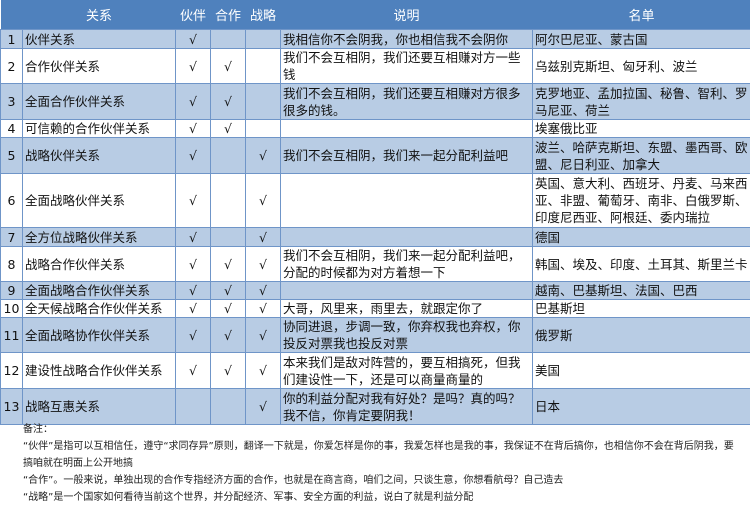 This screenshot has height=513, width=750. I want to click on description: 我们不会互相阴，我们来一起分配利益吧，分配的时候都为对方着想一下, so click(406, 264).